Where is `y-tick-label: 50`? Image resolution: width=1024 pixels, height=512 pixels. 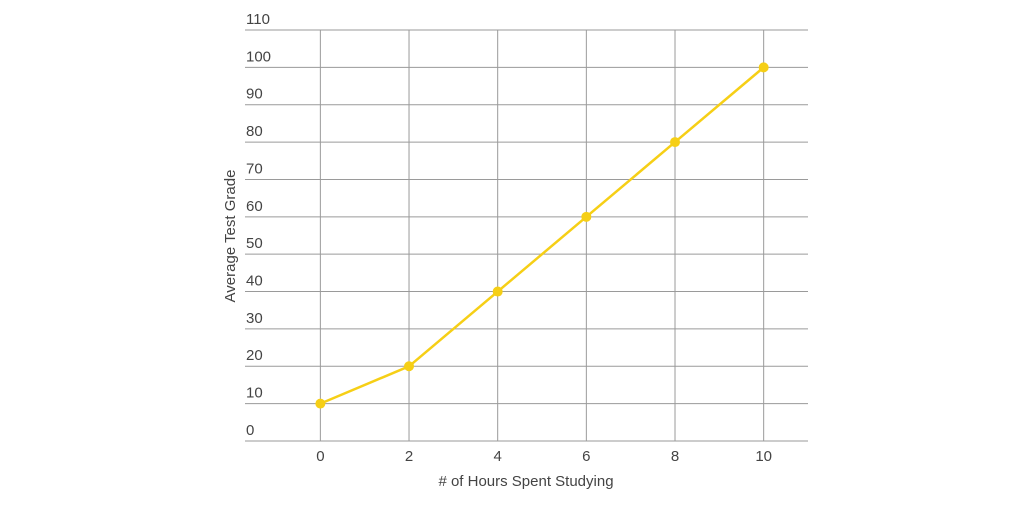
y-tick-label: 50 is located at coordinates (254, 243).